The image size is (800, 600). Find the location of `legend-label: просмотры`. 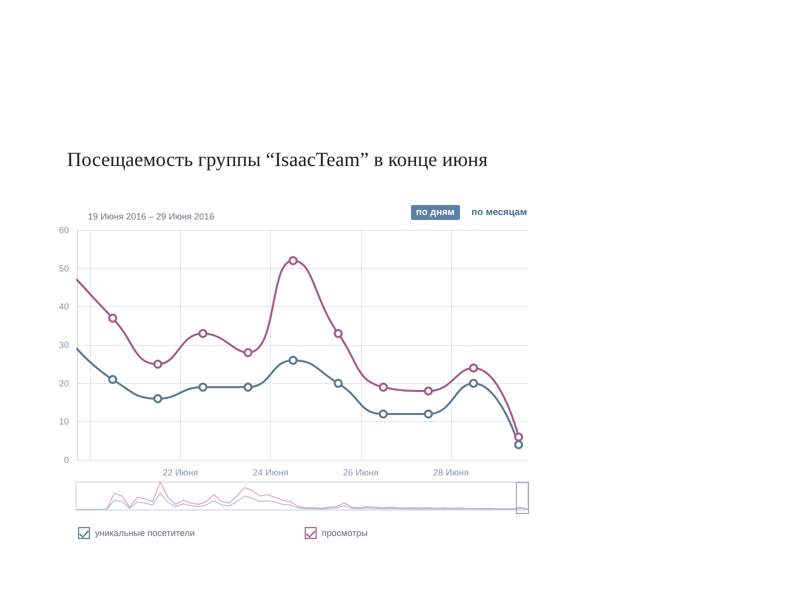

legend-label: просмотры is located at coordinates (345, 533).